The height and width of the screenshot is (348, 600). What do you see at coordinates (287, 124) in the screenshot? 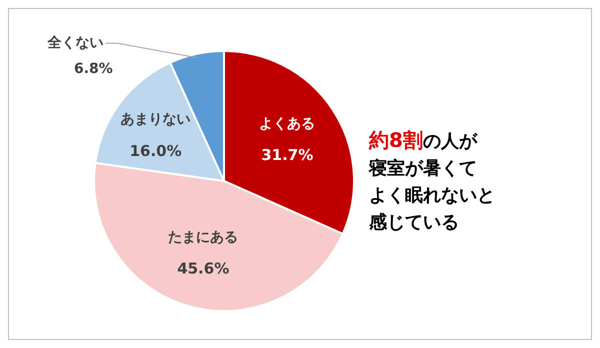
I see `slice-label: よくある` at bounding box center [287, 124].